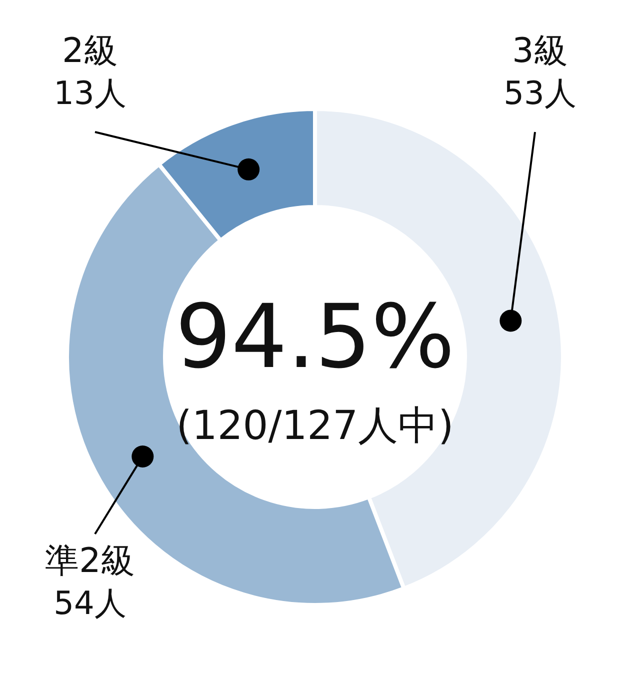  Describe the element at coordinates (315, 336) in the screenshot. I see `text: 94.5%` at that location.